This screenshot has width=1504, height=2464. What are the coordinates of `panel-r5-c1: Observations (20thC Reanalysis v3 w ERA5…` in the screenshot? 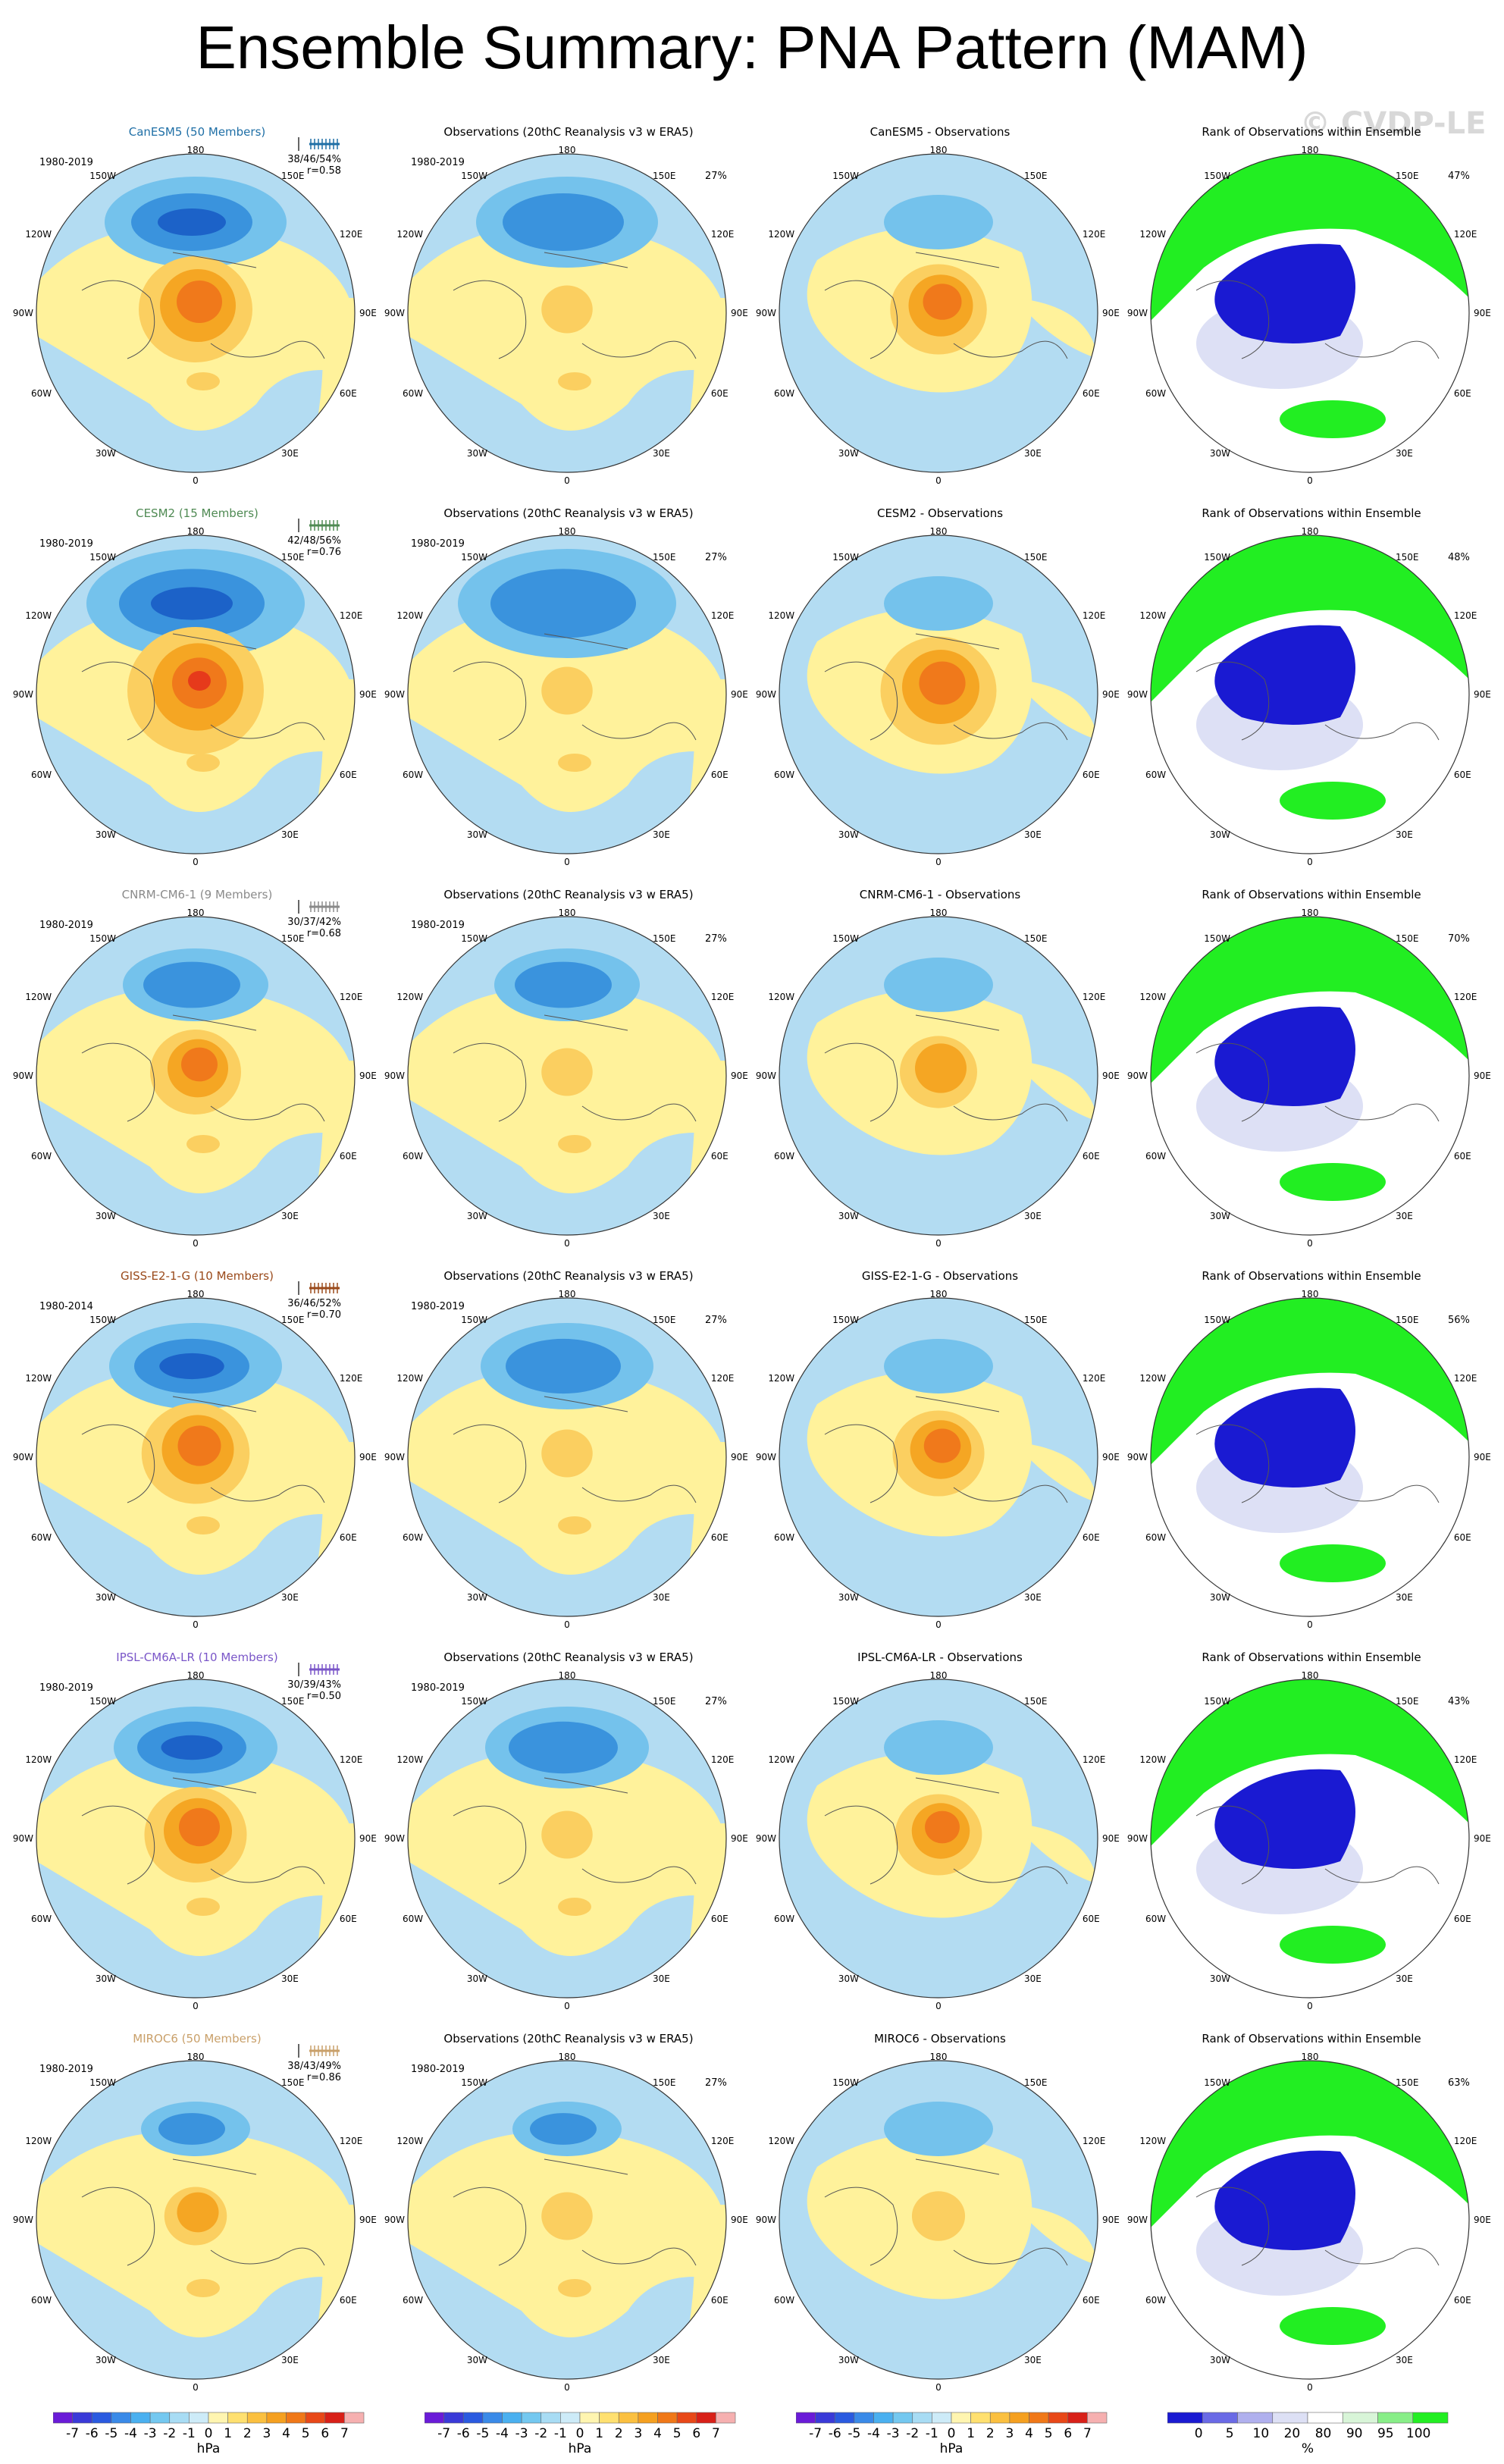 It's located at (566, 2213).